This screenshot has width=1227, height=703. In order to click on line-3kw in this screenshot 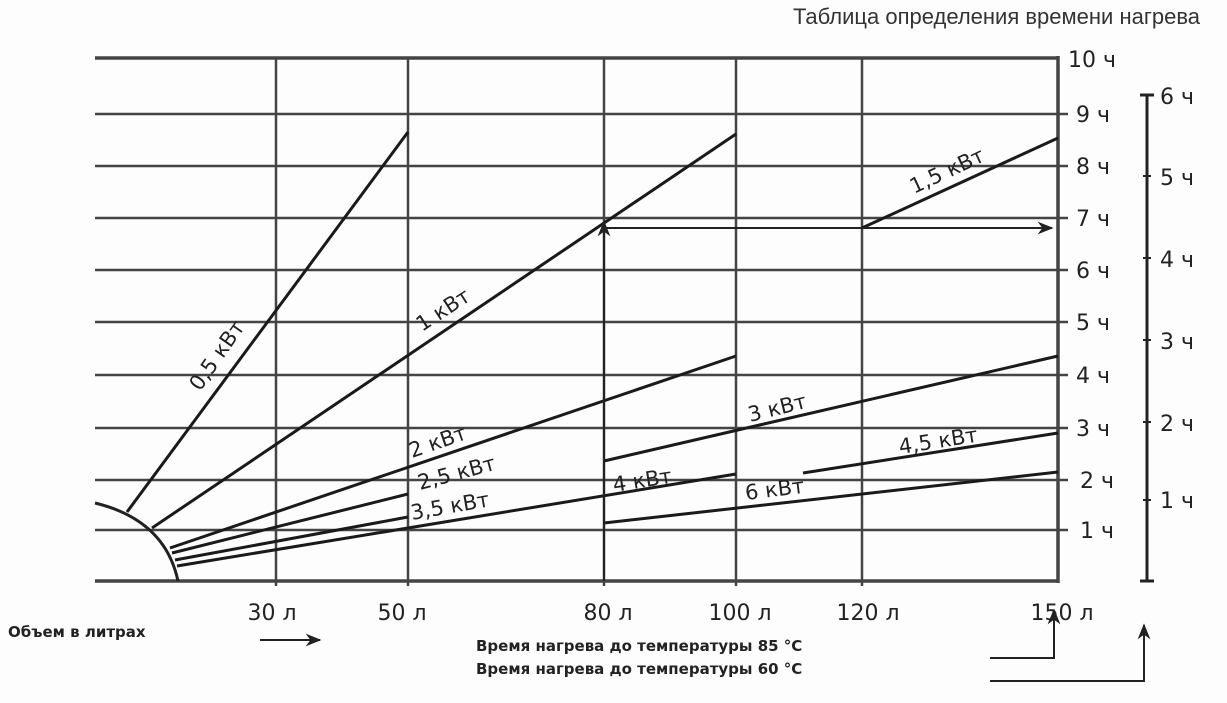, I will do `click(831, 408)`.